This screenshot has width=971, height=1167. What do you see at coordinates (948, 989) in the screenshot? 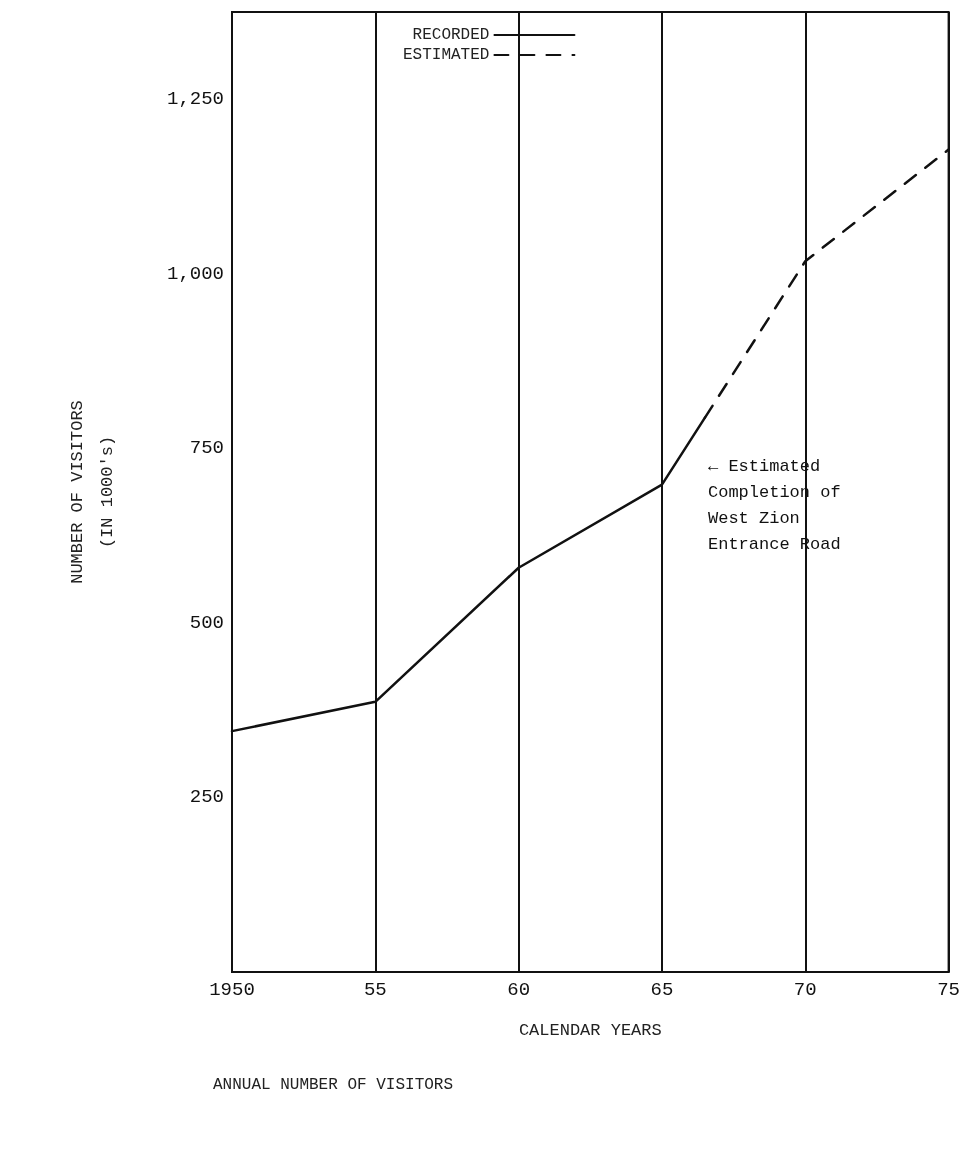
I see `x-tick-label: 75` at bounding box center [948, 989].